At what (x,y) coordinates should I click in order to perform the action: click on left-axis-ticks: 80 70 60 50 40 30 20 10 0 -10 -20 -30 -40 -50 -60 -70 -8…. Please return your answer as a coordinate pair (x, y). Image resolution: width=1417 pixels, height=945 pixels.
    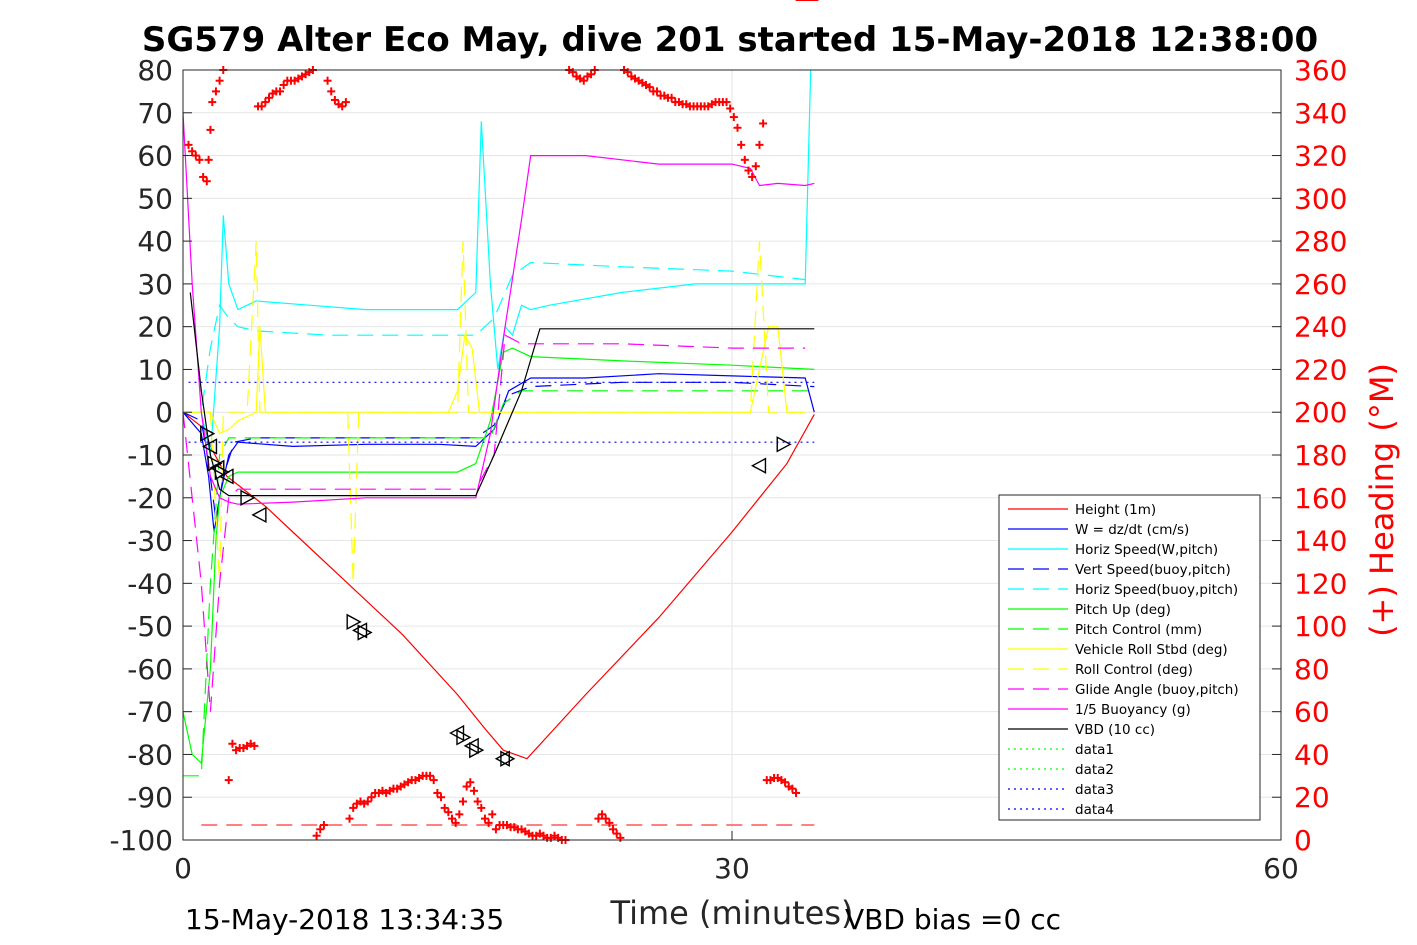
    Looking at the image, I should click on (150, 455).